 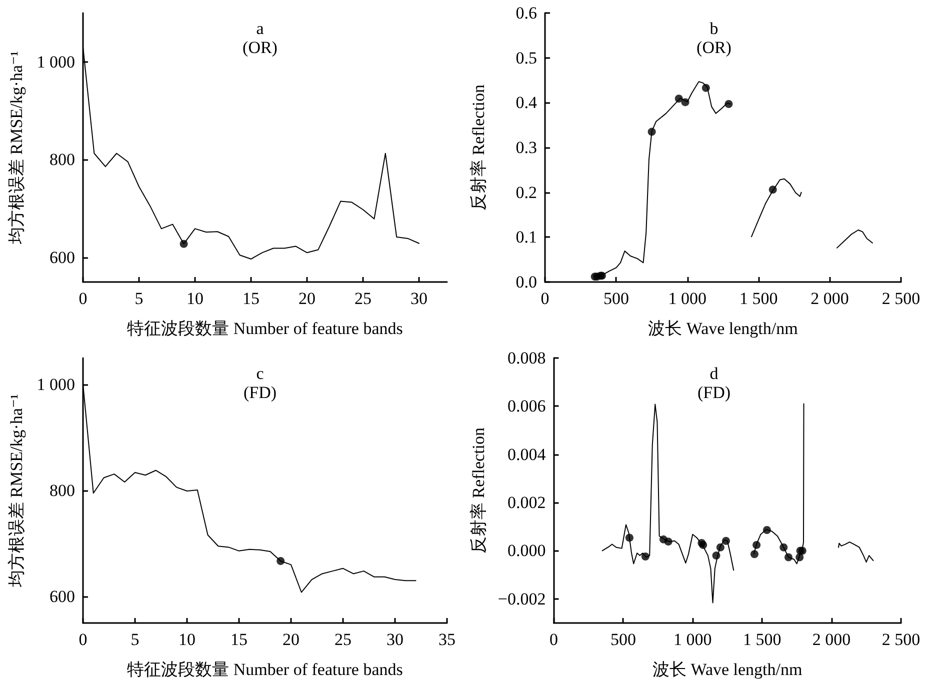 What do you see at coordinates (526, 58) in the screenshot?
I see `y-tick-label: 0.5` at bounding box center [526, 58].